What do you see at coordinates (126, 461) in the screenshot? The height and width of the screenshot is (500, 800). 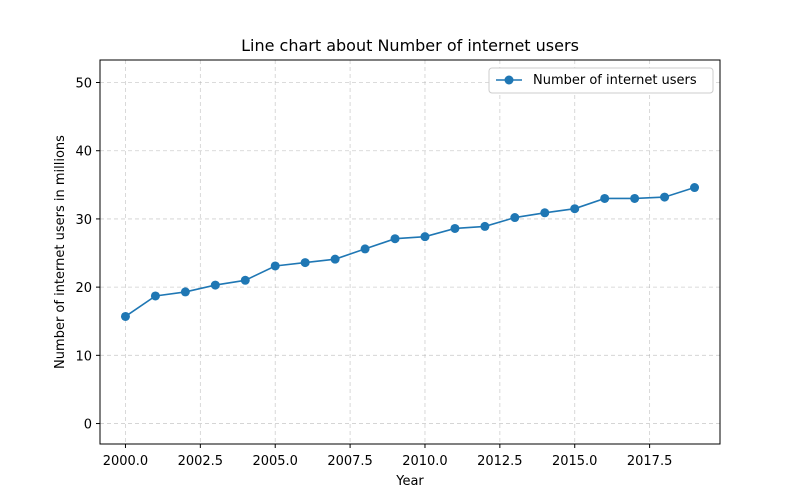 I see `x-tick-label: 2000.0` at bounding box center [126, 461].